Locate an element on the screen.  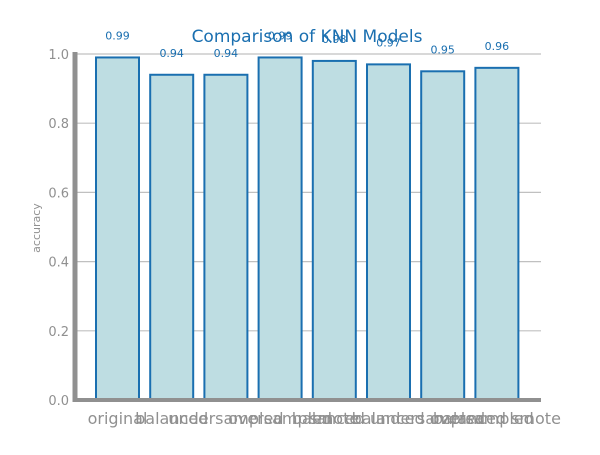
x-tick-label: smote is located at coordinates (334, 418).